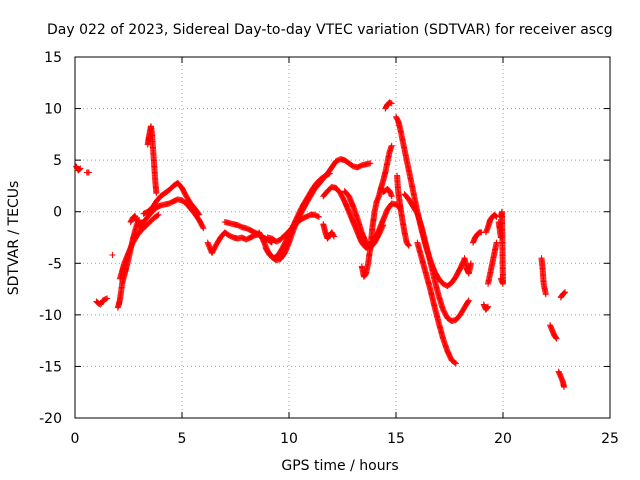 This screenshot has width=640, height=480. I want to click on series-s10, so click(152, 160).